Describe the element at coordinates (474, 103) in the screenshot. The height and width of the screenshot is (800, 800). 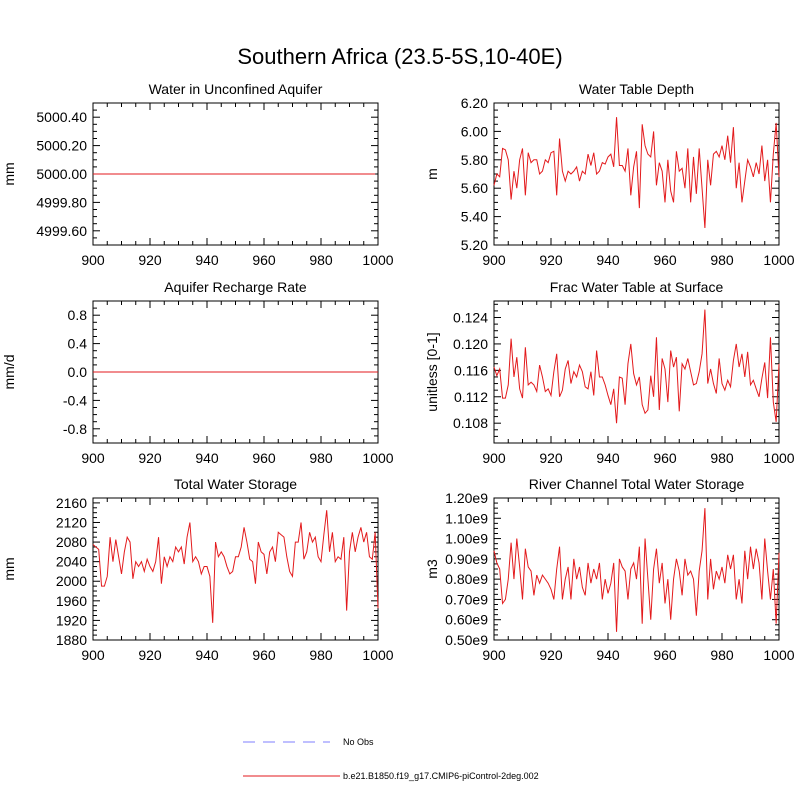
I see `y-tick-label: 6.20` at that location.